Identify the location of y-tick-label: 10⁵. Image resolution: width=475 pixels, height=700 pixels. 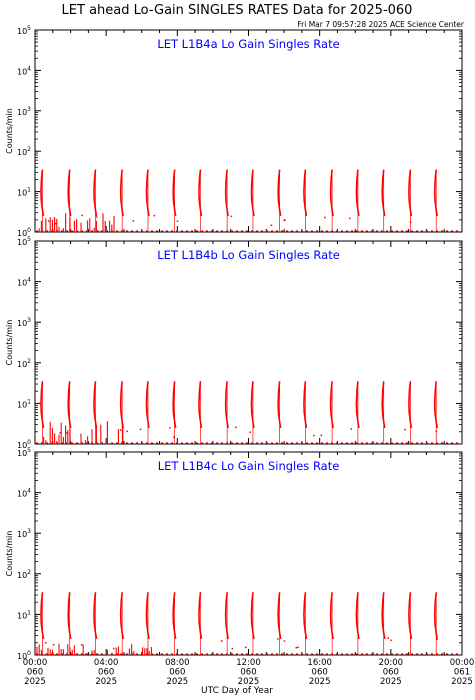
(24, 30).